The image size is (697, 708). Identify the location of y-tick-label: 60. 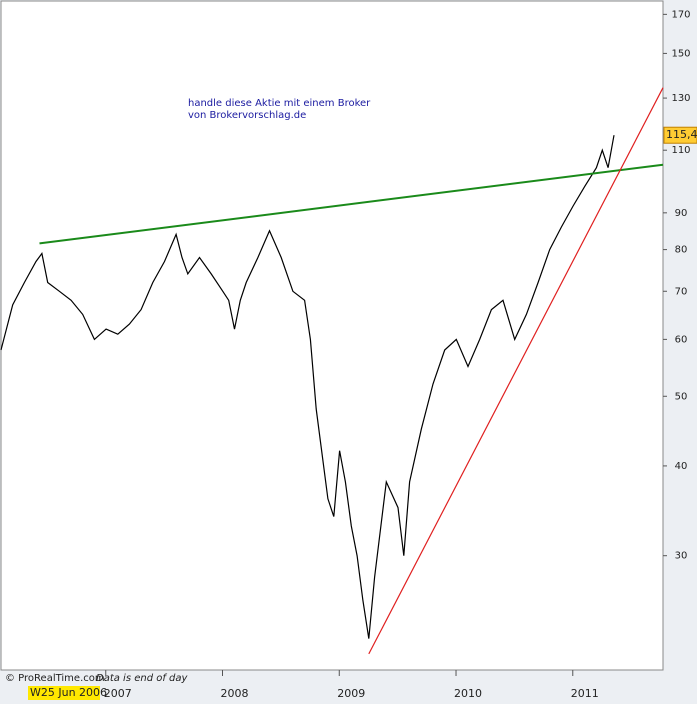
(681, 339).